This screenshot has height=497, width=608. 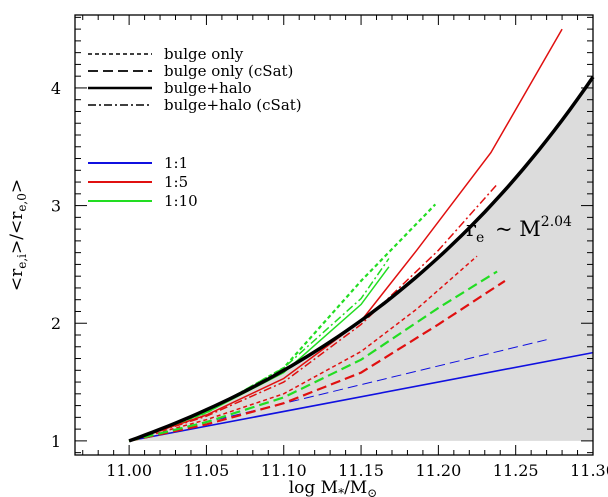 I want to click on fit-label-mid: ~ M, so click(x=514, y=229).